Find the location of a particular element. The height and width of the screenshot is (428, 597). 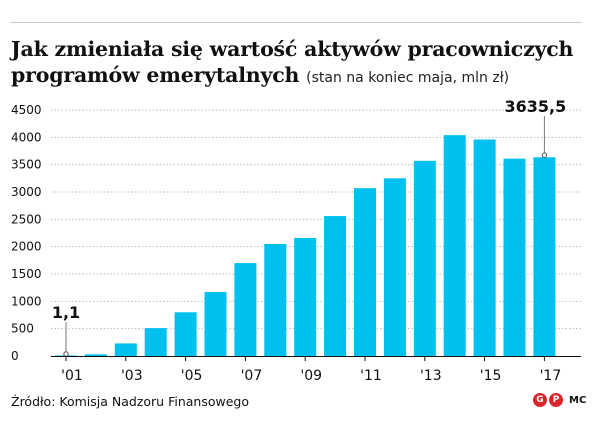

publisher-logo-p-icon: P is located at coordinates (556, 400).